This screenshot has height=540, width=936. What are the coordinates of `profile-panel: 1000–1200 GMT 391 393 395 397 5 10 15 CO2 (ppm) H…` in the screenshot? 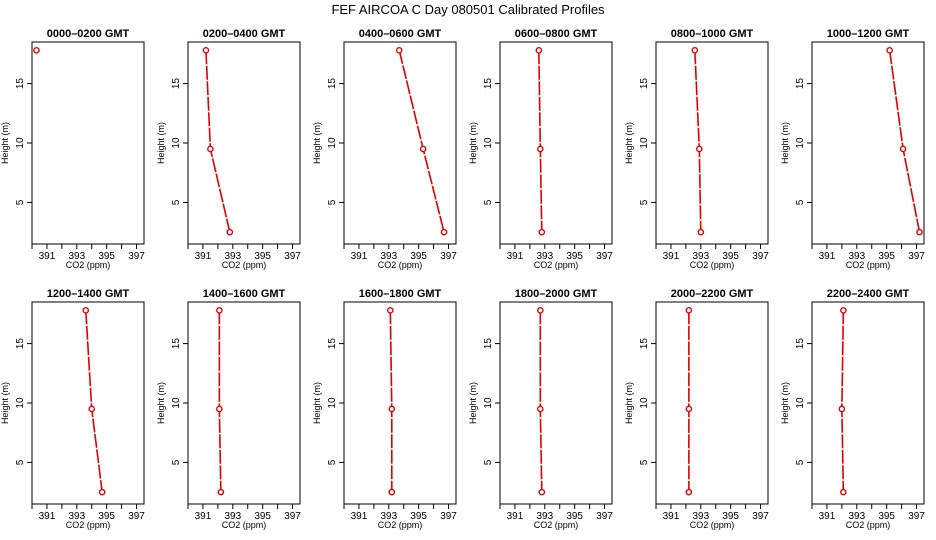 It's located at (852, 149).